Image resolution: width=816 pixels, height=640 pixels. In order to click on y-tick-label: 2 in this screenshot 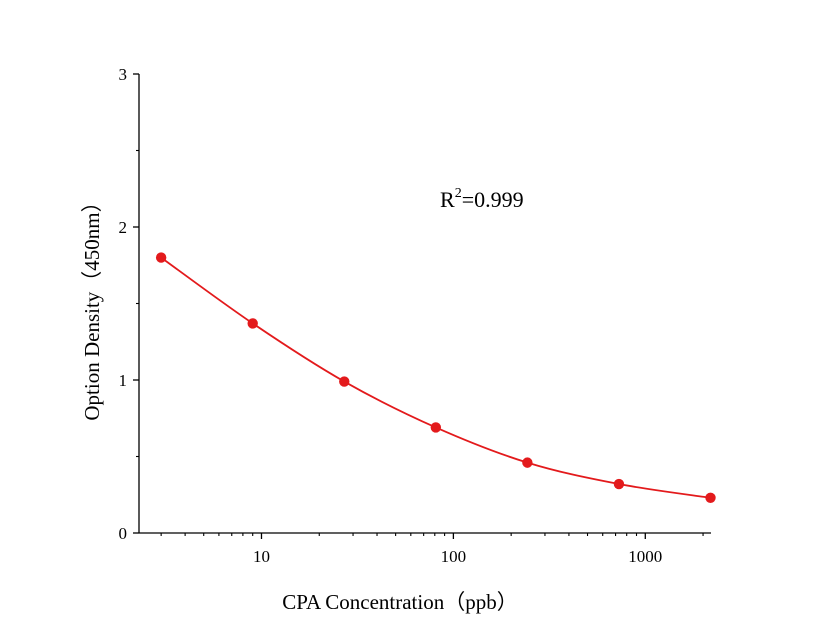, I will do `click(123, 227)`.